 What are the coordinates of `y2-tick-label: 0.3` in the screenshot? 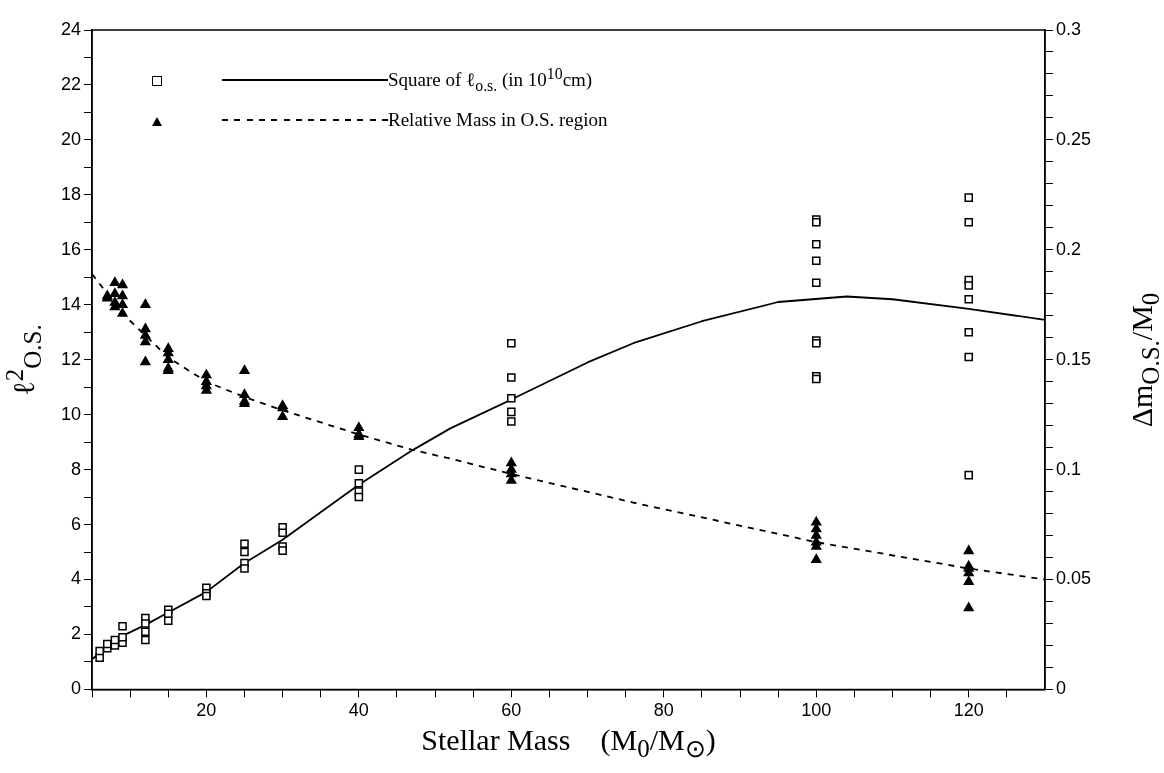 It's located at (1068, 28).